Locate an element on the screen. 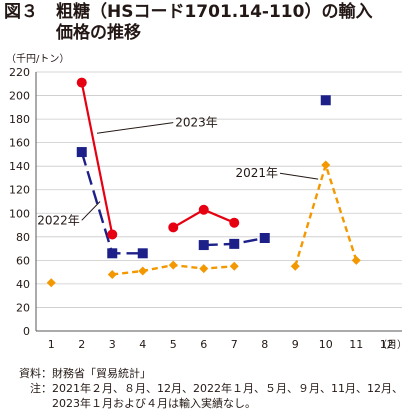 This screenshot has width=420, height=414. series-label: 2023年 is located at coordinates (196, 123).